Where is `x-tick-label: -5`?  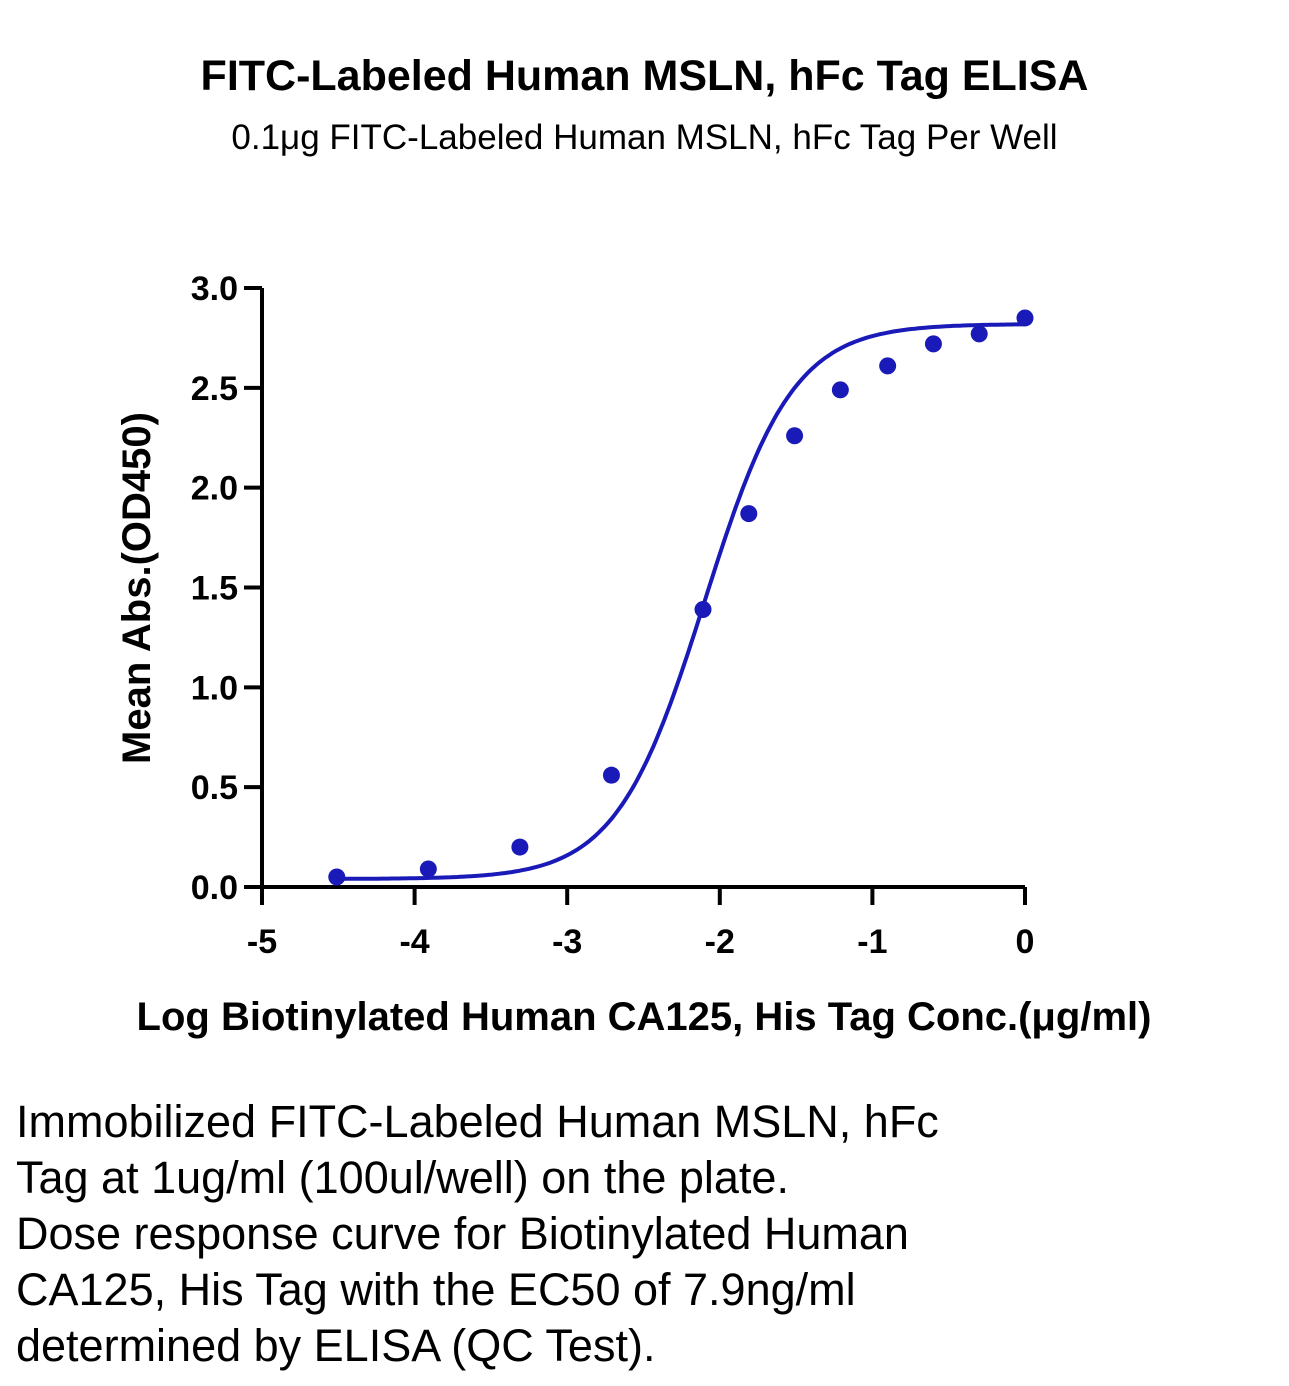
x-tick-label: -5 is located at coordinates (262, 942).